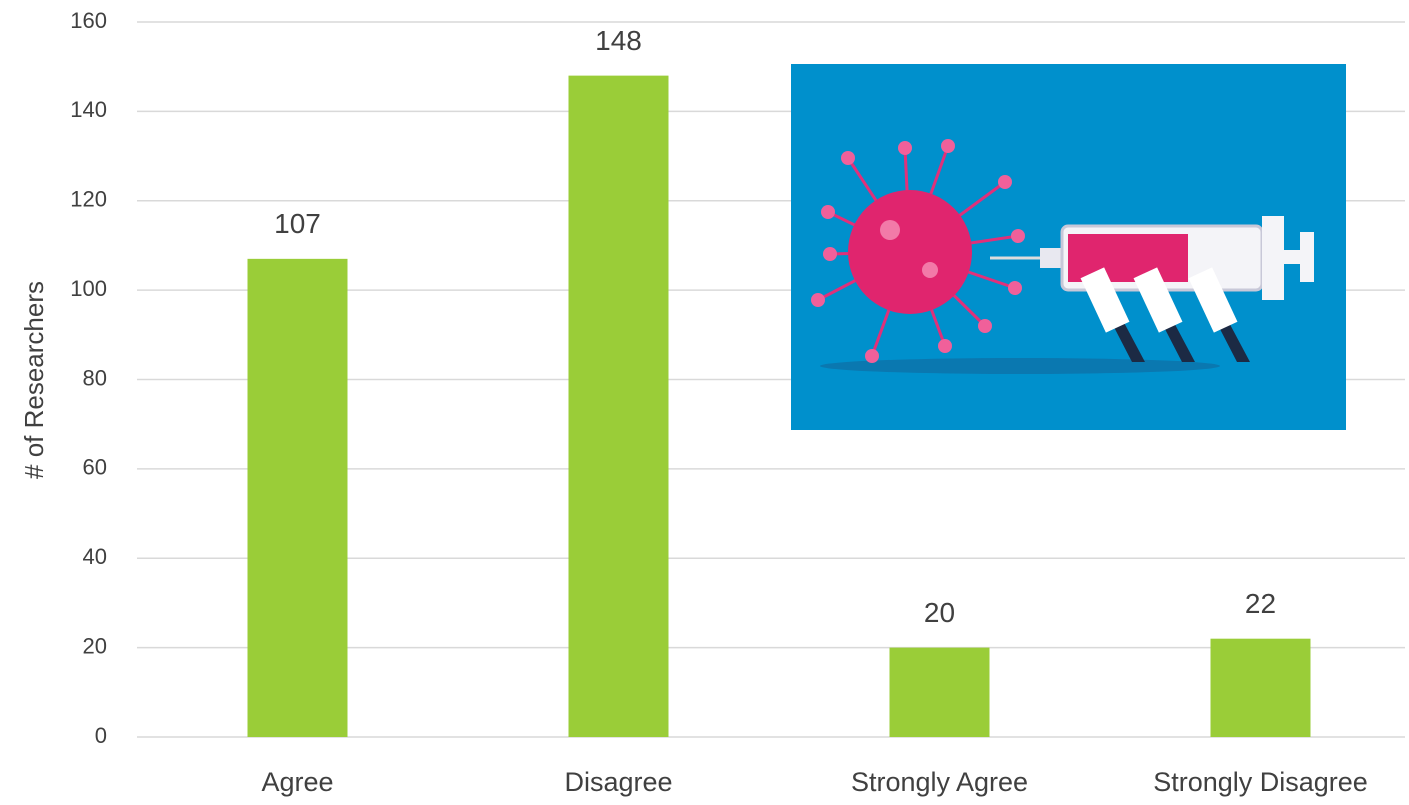 Image resolution: width=1409 pixels, height=805 pixels. I want to click on y-axis-title: # of Researchers, so click(34, 380).